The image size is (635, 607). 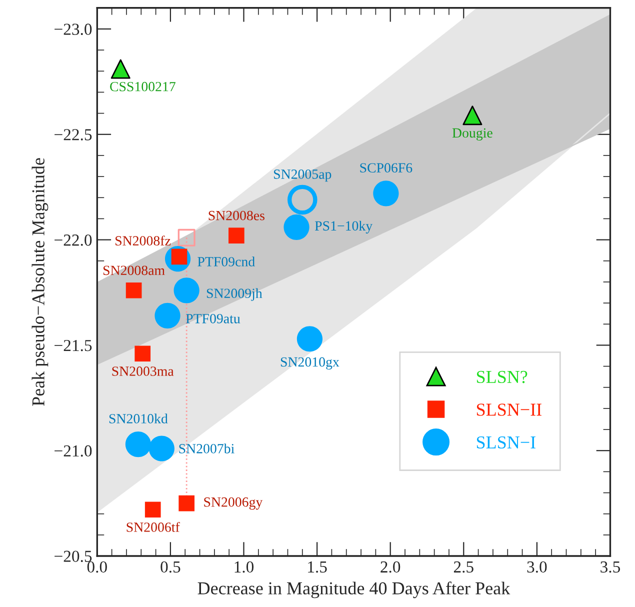 I want to click on y-tick-label: −22.0, so click(x=73, y=240).